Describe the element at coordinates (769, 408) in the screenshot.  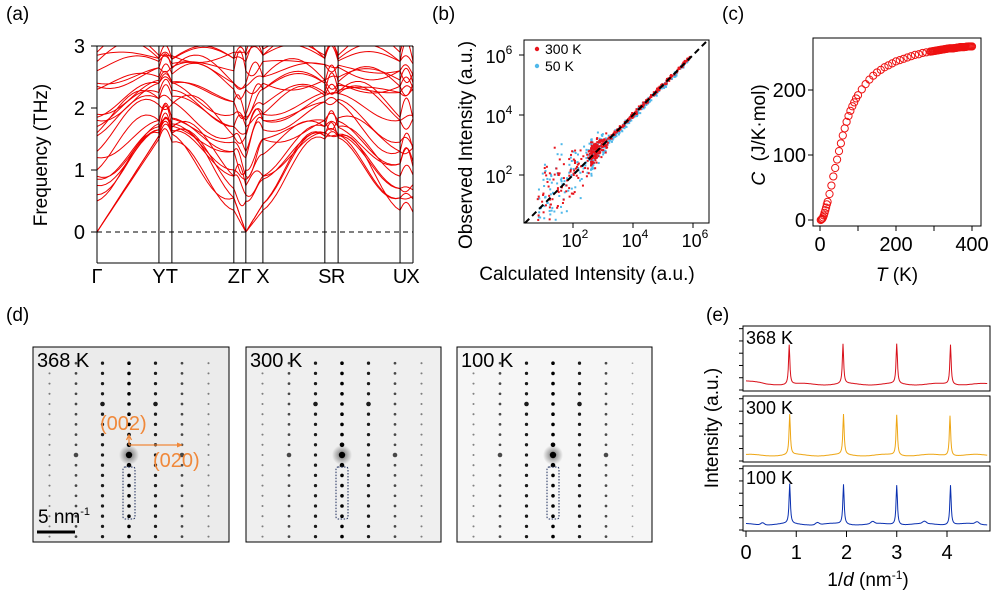
I see `temperature-label: 300 K` at that location.